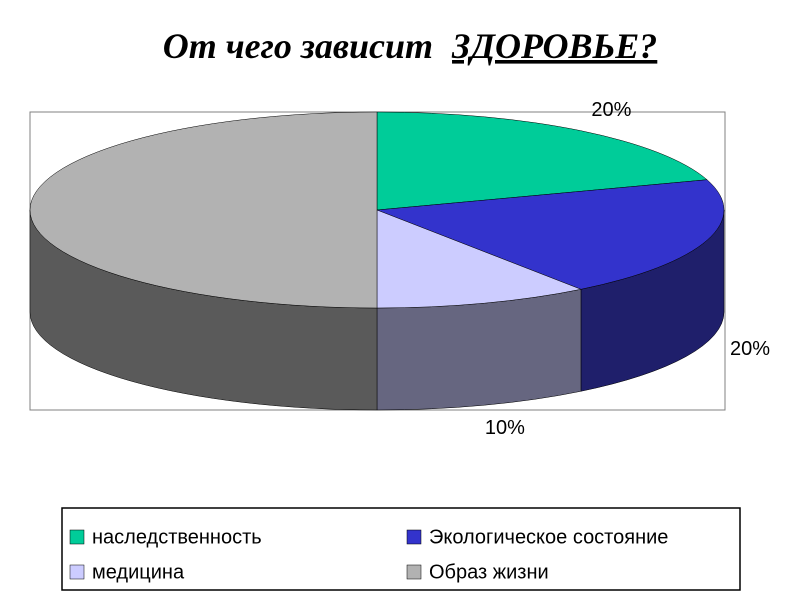  Describe the element at coordinates (489, 572) in the screenshot. I see `legend-label: Образ жизни` at that location.